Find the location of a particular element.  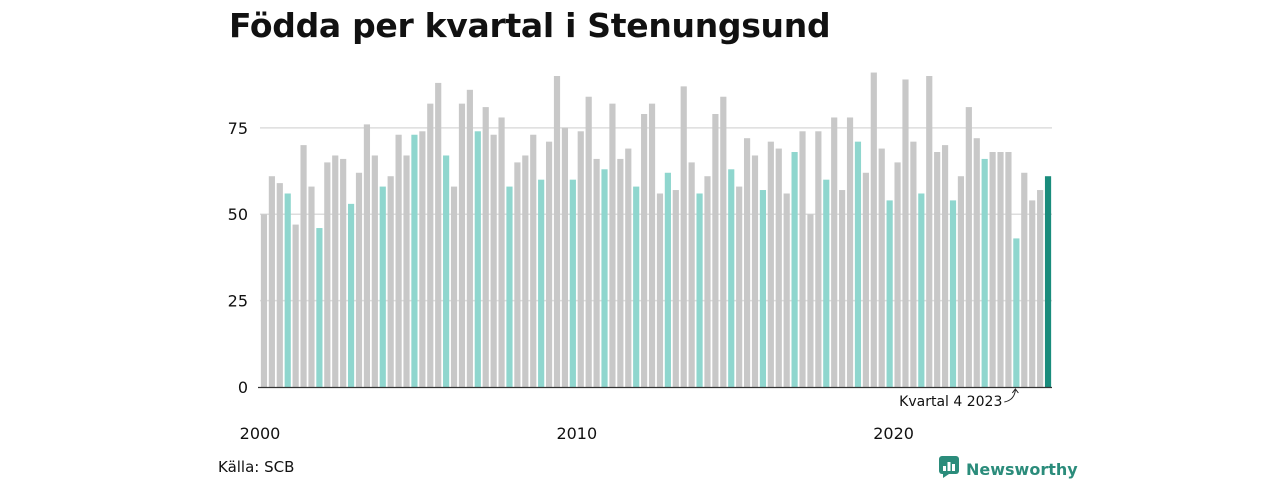

y-tick-label: 50 is located at coordinates (238, 214).